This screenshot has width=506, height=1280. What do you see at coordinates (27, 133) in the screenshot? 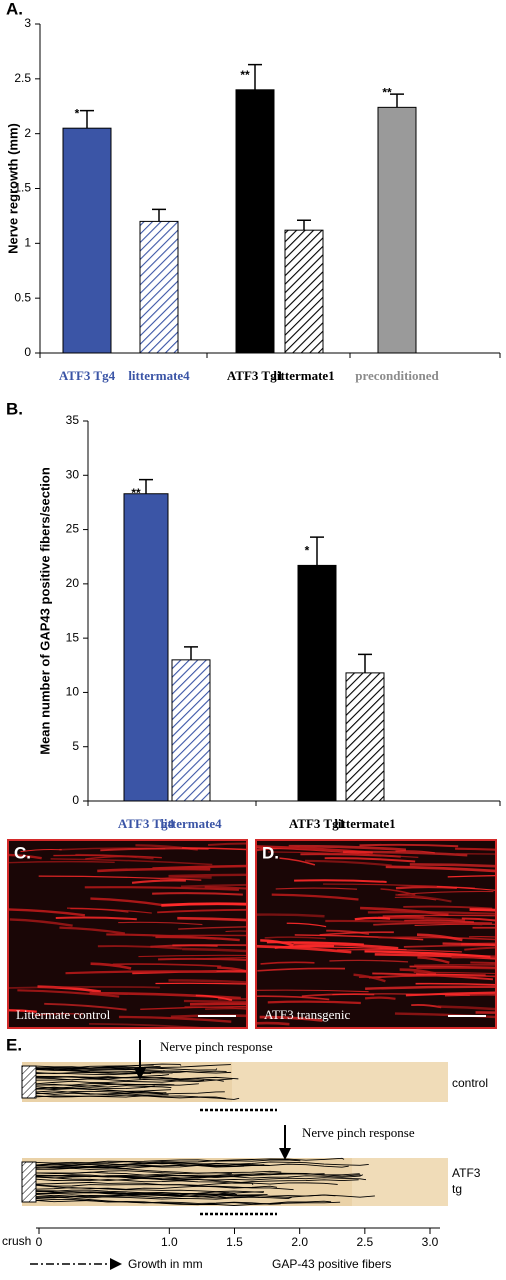
I see `y-tick-label: 2` at bounding box center [27, 133].